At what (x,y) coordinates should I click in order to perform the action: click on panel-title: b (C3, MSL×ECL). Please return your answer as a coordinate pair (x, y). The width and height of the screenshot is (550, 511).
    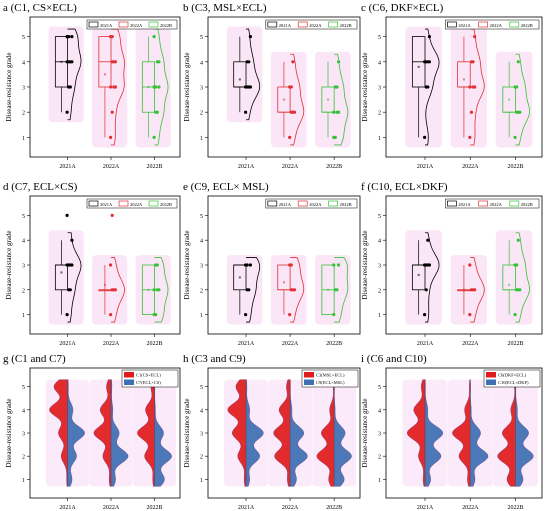
    Looking at the image, I should click on (225, 8).